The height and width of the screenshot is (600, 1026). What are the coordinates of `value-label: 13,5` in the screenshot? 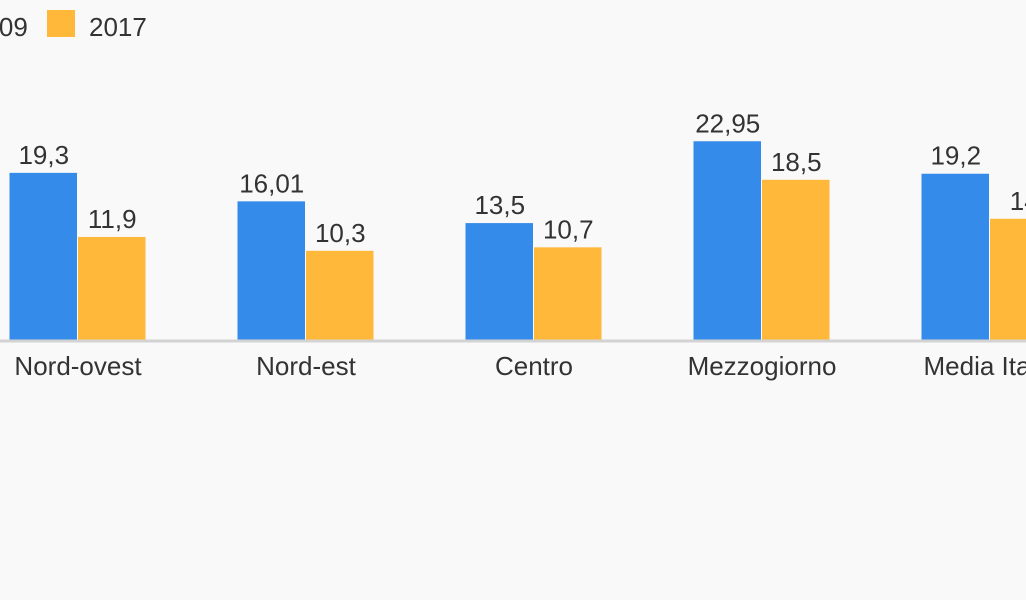 It's located at (499, 205).